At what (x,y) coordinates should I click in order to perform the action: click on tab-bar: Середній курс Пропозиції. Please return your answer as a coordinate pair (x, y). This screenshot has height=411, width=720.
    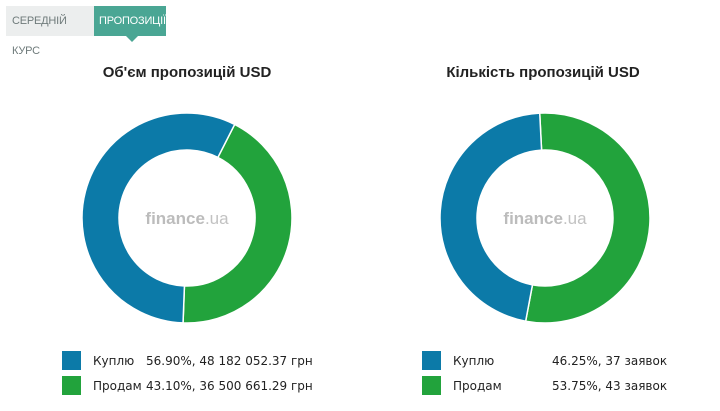
    Looking at the image, I should click on (86, 31).